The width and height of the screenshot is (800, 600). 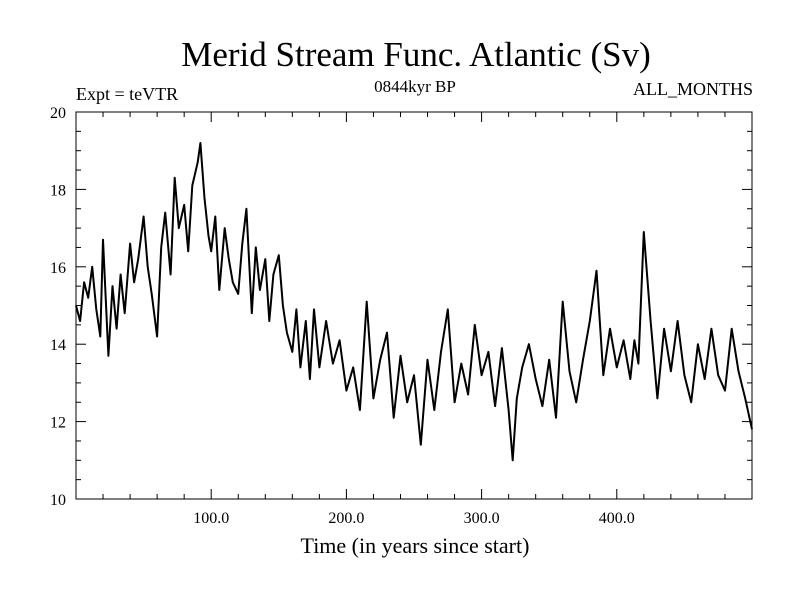 I want to click on y-tick-label: 16, so click(x=58, y=268).